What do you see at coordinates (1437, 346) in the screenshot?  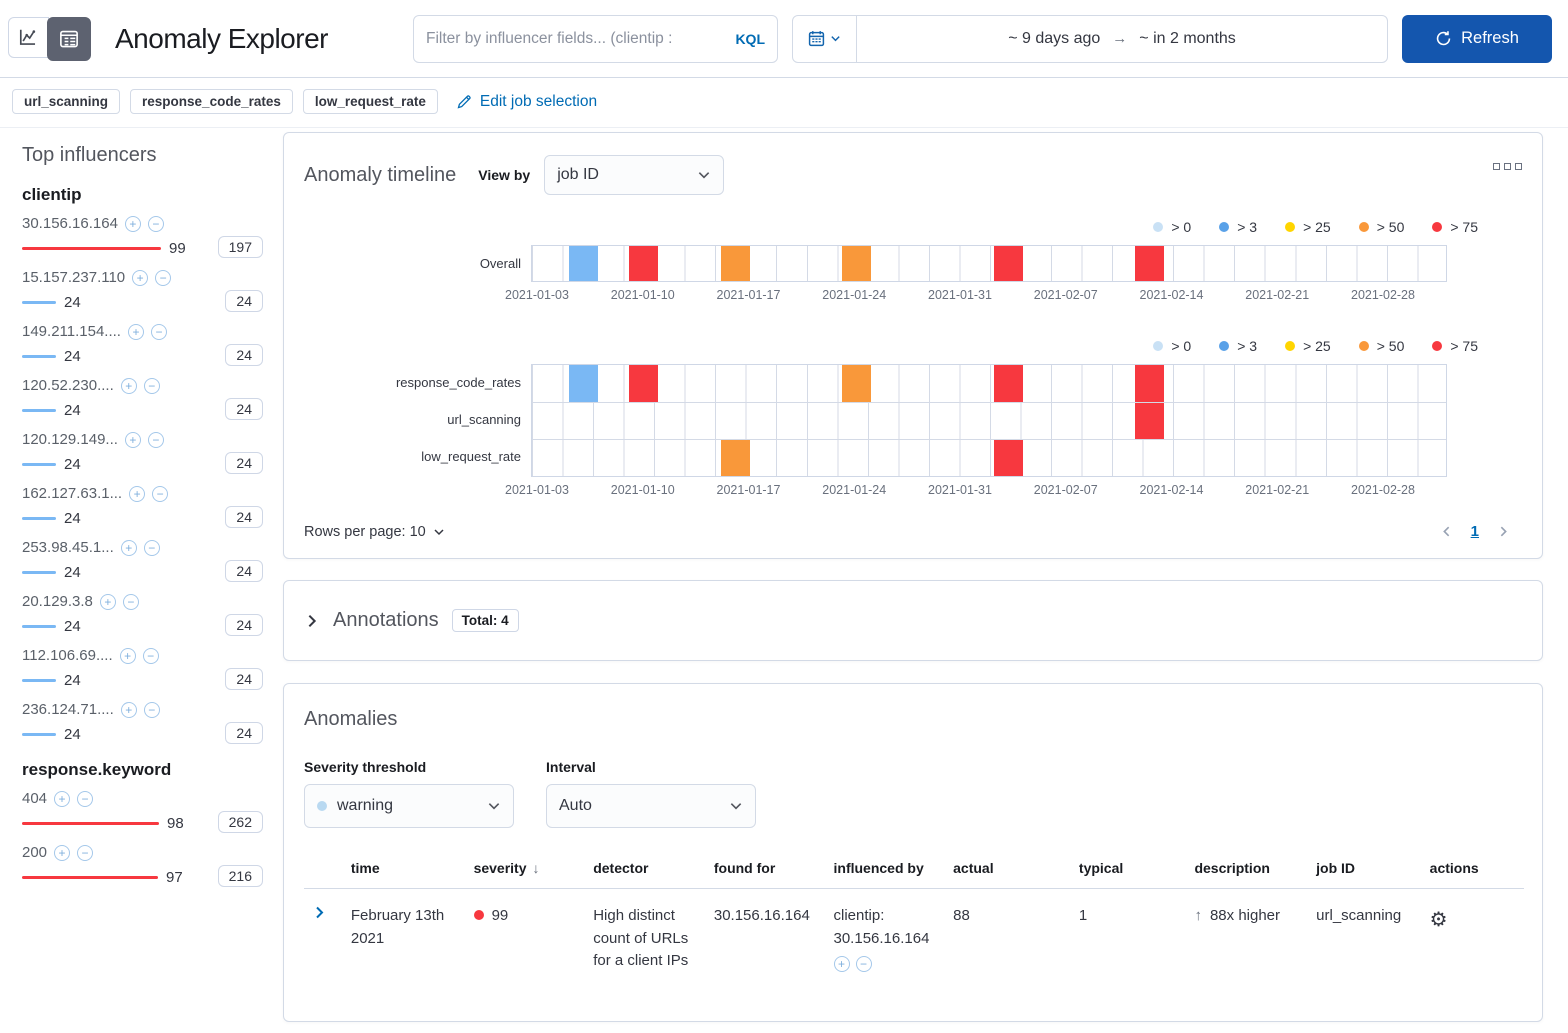 I see `legend-dot` at bounding box center [1437, 346].